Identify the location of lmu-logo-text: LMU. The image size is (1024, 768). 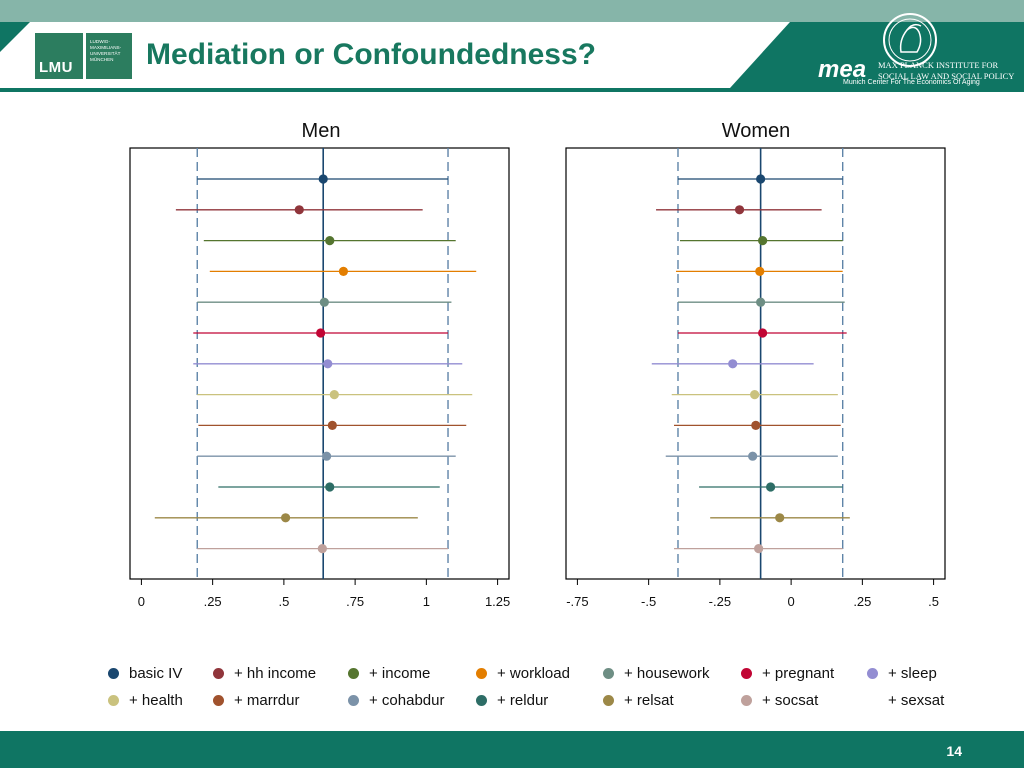
(56, 67).